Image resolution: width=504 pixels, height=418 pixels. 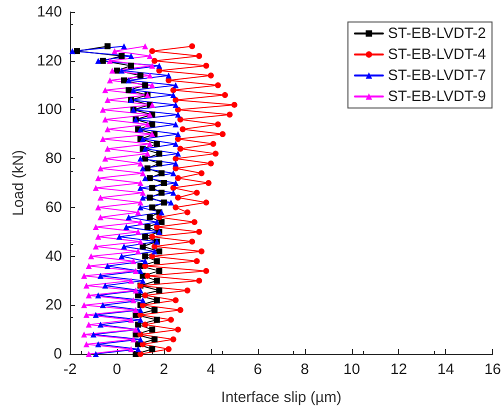 I want to click on y-tick-label: 0, so click(x=58, y=354).